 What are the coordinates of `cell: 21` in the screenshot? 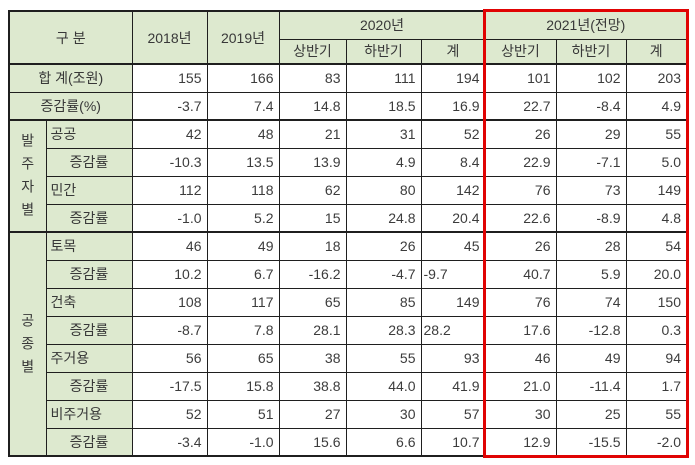 It's located at (312, 134).